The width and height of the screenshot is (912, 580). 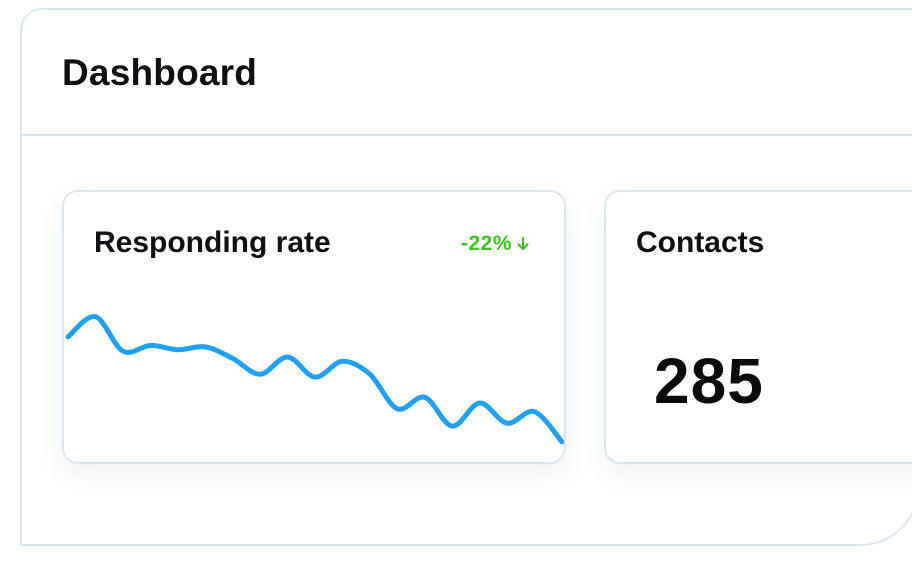 I want to click on sparkline-series, so click(x=314, y=379).